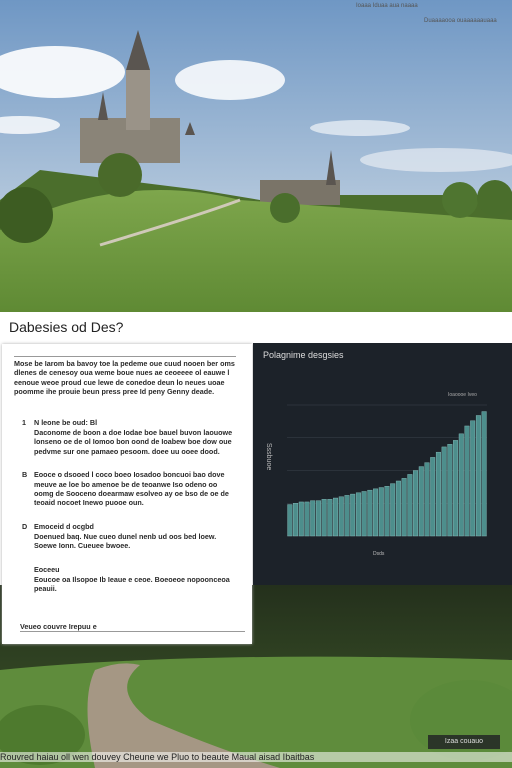  What do you see at coordinates (132, 627) in the screenshot?
I see `footnote: Veueo couvre Irepuu e` at bounding box center [132, 627].